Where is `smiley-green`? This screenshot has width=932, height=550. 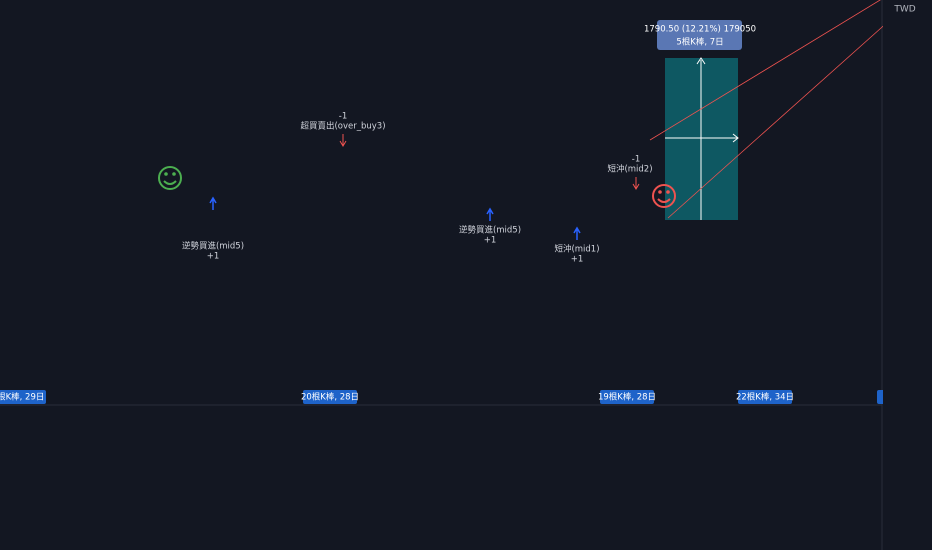
smiley-green is located at coordinates (170, 178).